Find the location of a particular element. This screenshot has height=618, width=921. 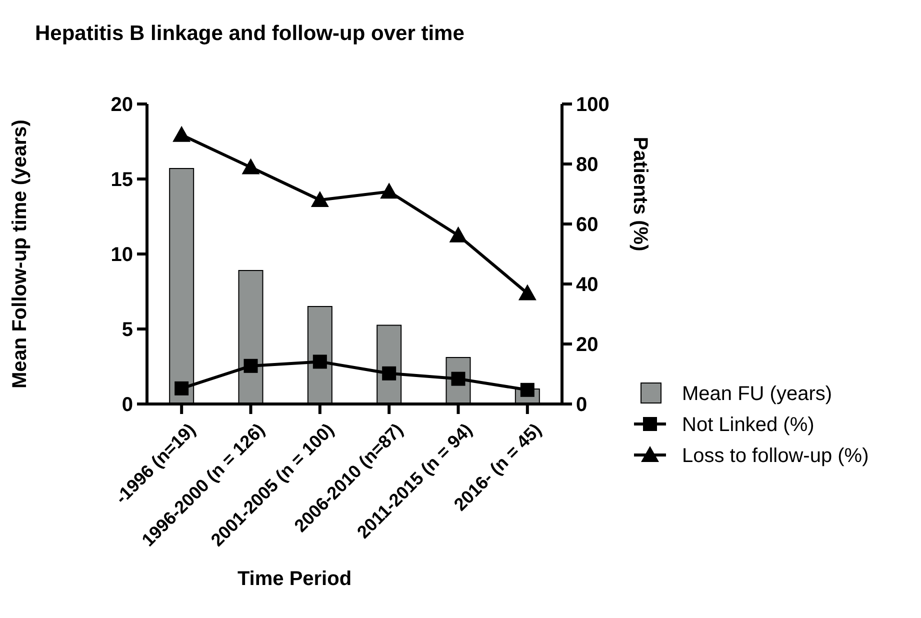

y-tick-label: 15 is located at coordinates (121, 180).